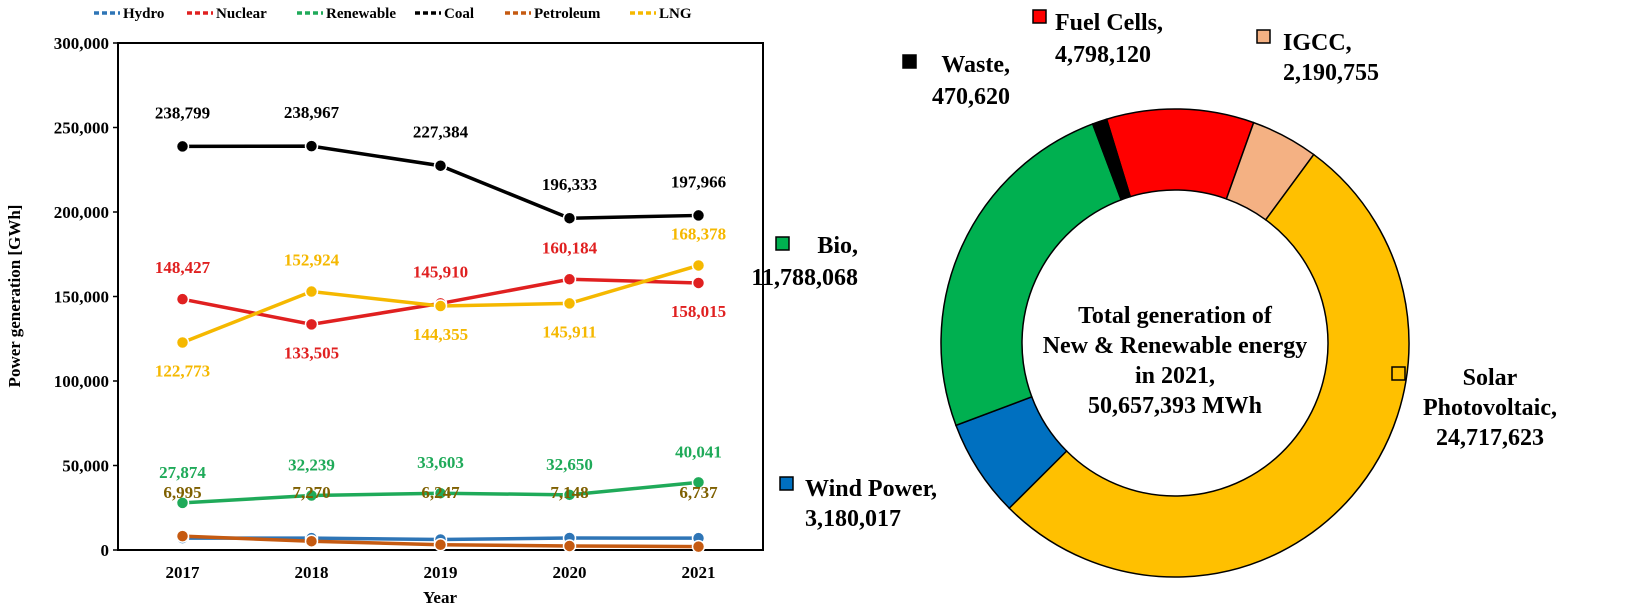  What do you see at coordinates (804, 278) in the screenshot?
I see `slice-value-bio: 11,788,068` at bounding box center [804, 278].